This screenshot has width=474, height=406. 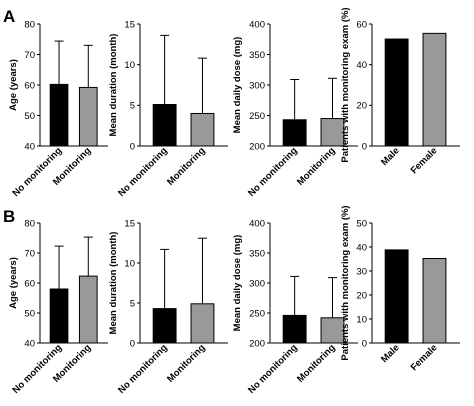 What do you see at coordinates (361, 271) in the screenshot?
I see `y-tick-label: 30` at bounding box center [361, 271].